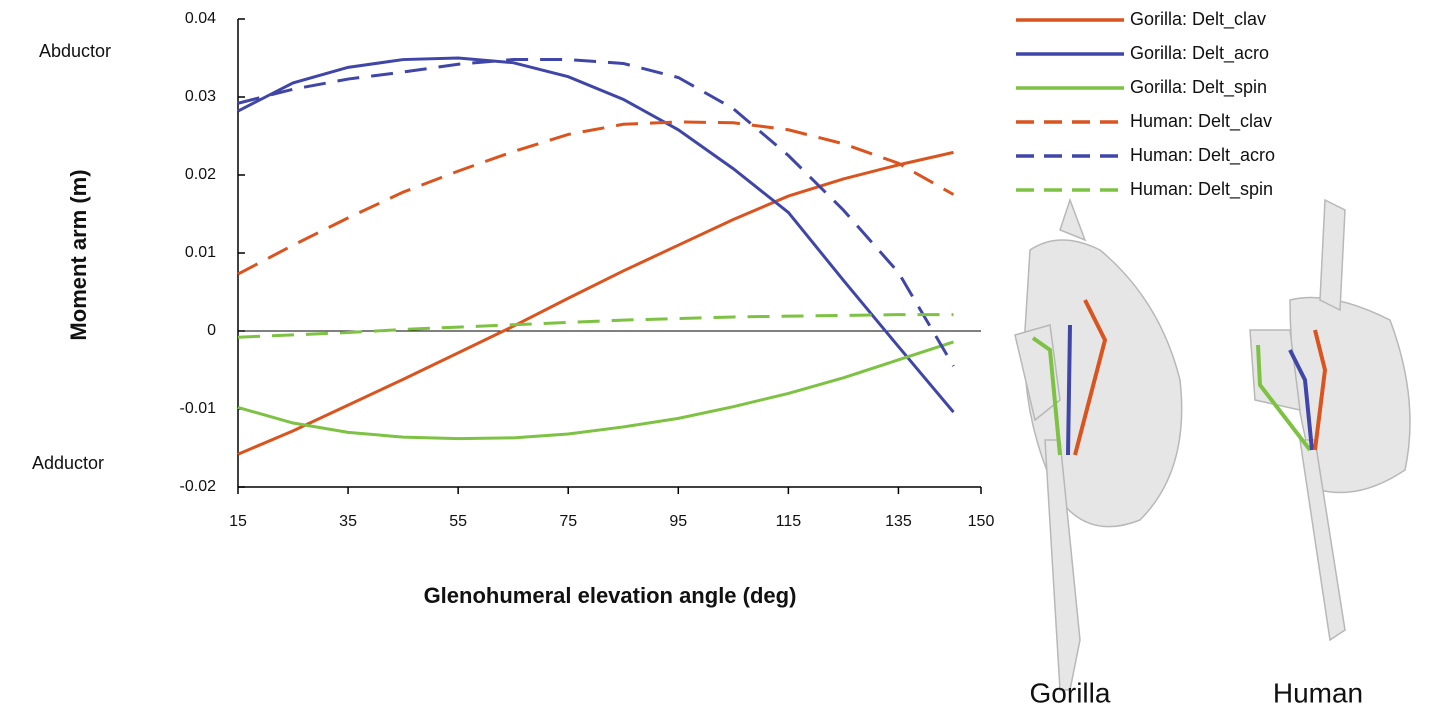 This screenshot has width=1433, height=718. What do you see at coordinates (610, 595) in the screenshot?
I see `x-axis-label: Glenohumeral elevation angle (deg)` at bounding box center [610, 595].